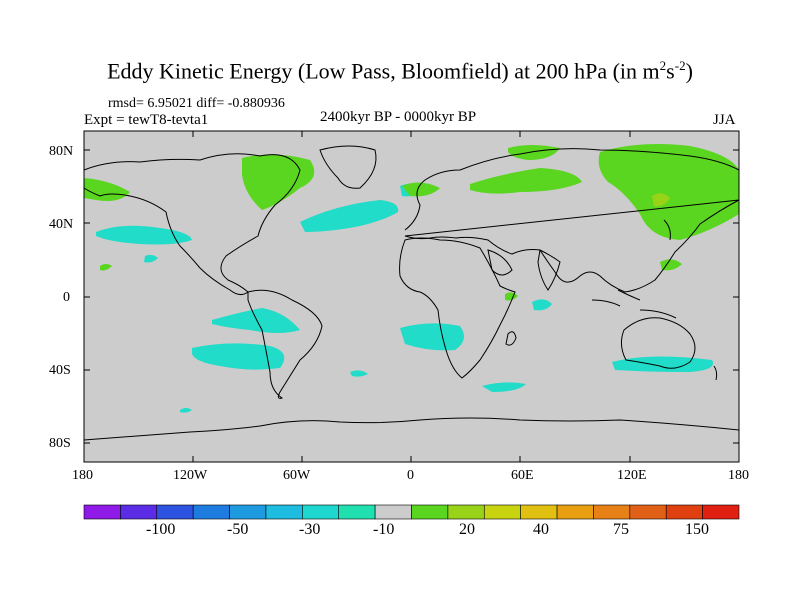 The height and width of the screenshot is (600, 800). What do you see at coordinates (297, 475) in the screenshot?
I see `lon-label-60w: 60W` at bounding box center [297, 475].